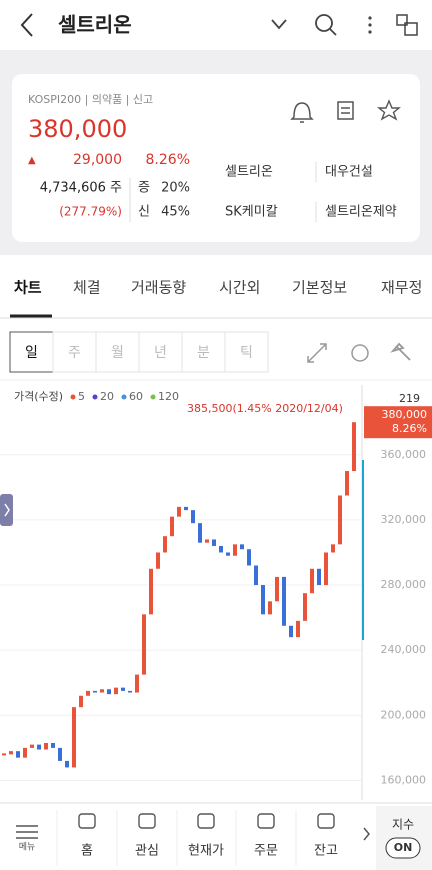 The width and height of the screenshot is (432, 870). Describe the element at coordinates (404, 714) in the screenshot. I see `y-tick-label: 200,000` at that location.